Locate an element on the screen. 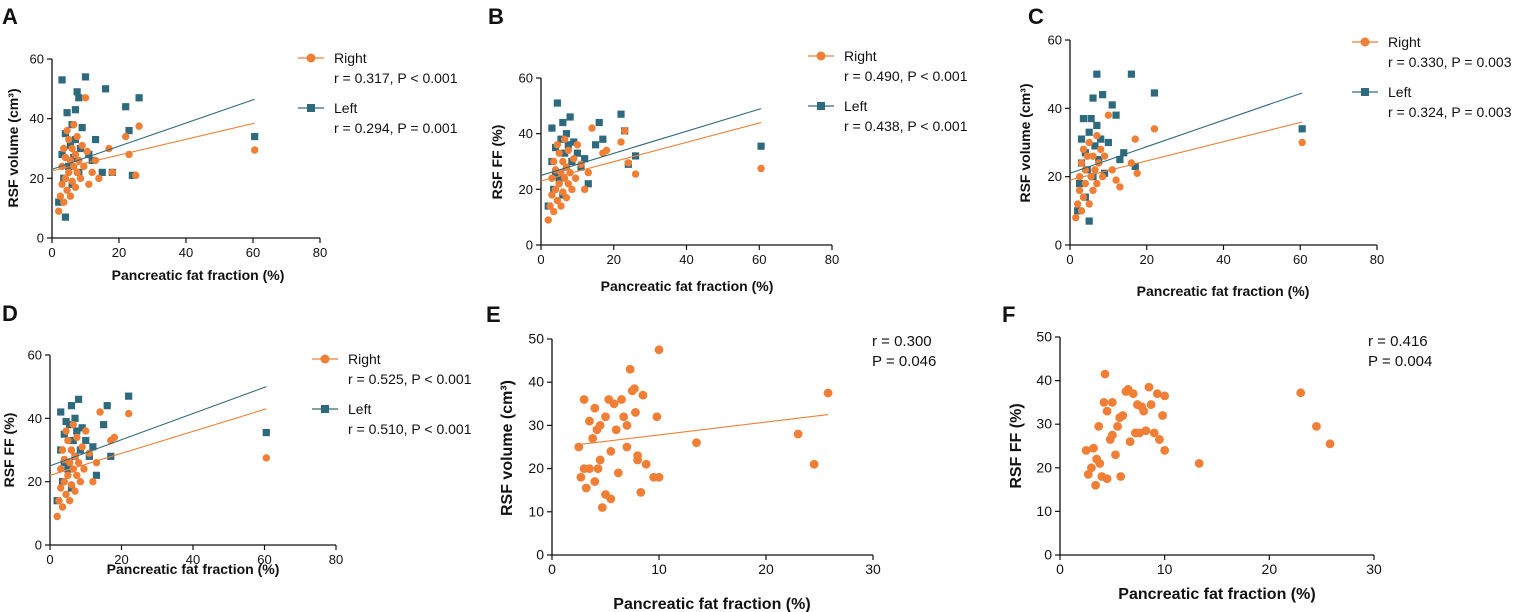  legend-label: Right is located at coordinates (350, 58).